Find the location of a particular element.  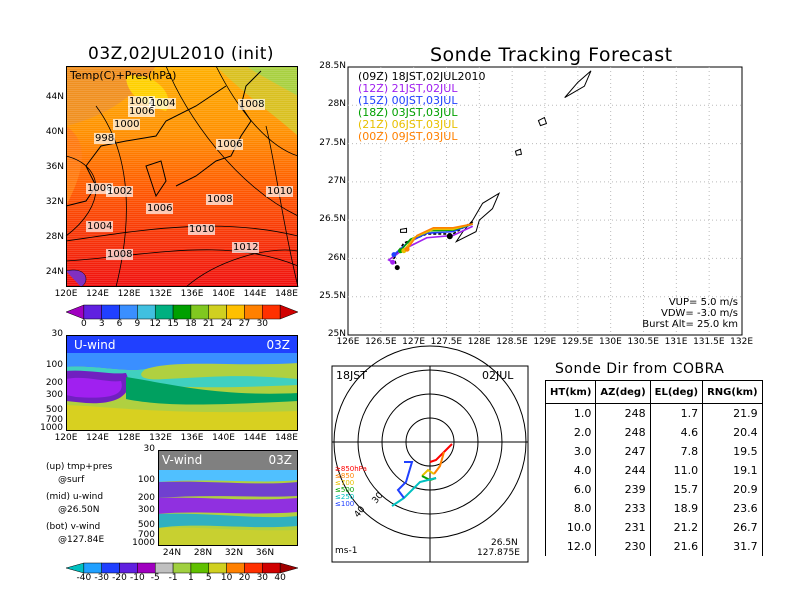

isobar-label: 1010 is located at coordinates (280, 191).